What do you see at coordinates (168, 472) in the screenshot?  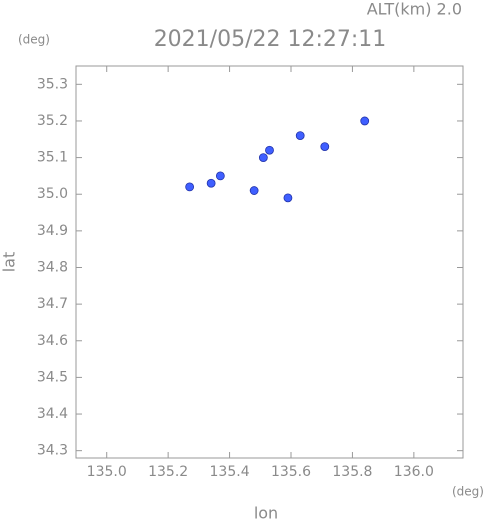 I see `x-tick-label: 135.2` at bounding box center [168, 472].